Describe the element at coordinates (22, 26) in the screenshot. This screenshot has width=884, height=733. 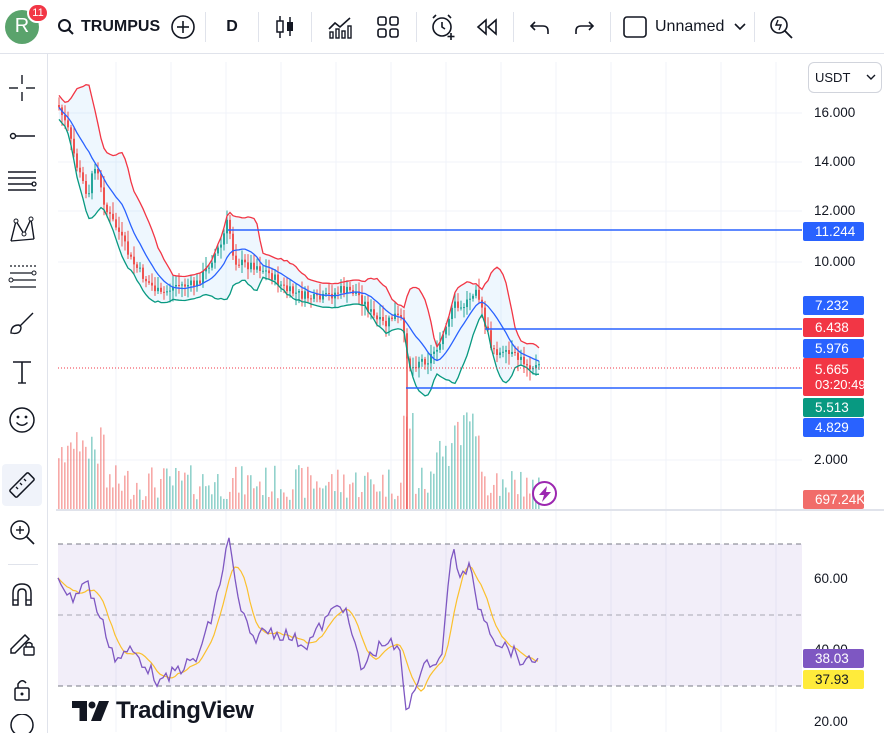
I see `avatar-letter: R` at that location.